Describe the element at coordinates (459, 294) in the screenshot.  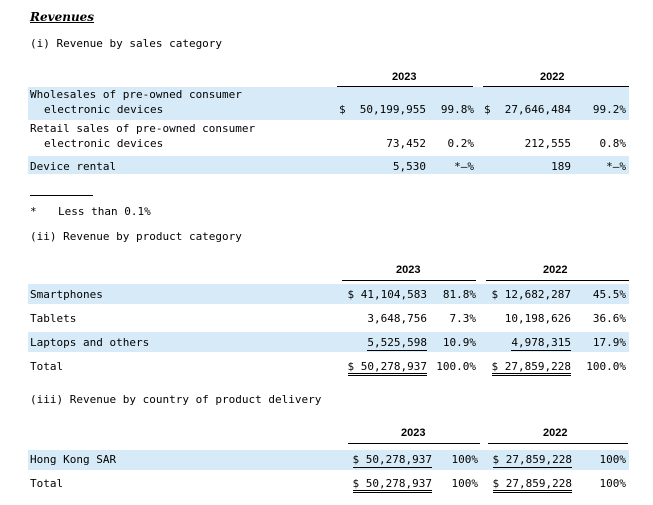
I see `percent-2023: 81.8%` at that location.